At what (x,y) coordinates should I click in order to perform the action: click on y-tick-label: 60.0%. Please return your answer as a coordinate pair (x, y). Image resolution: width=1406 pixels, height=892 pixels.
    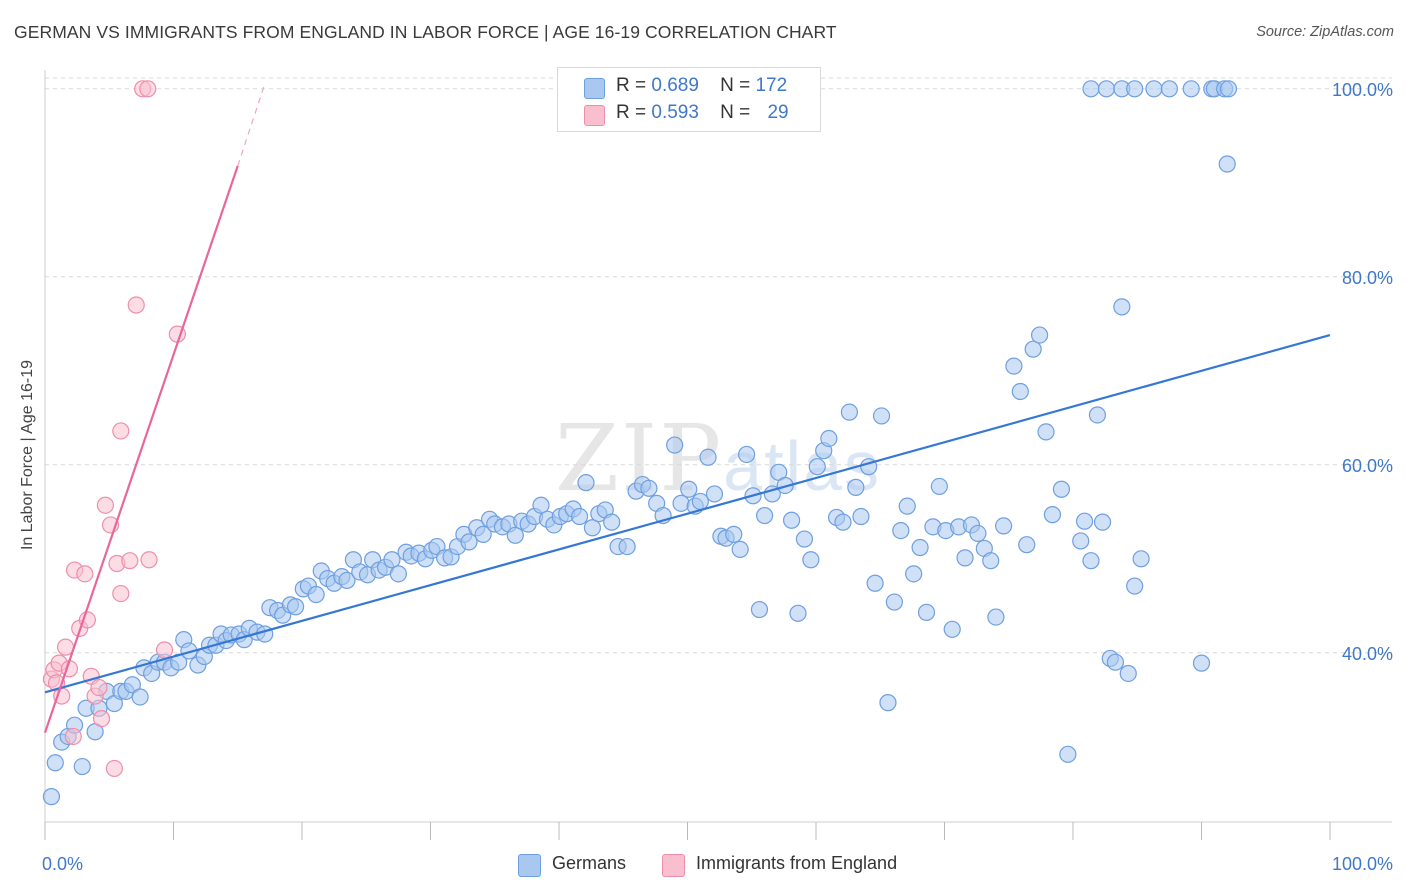
    Looking at the image, I should click on (1367, 466).